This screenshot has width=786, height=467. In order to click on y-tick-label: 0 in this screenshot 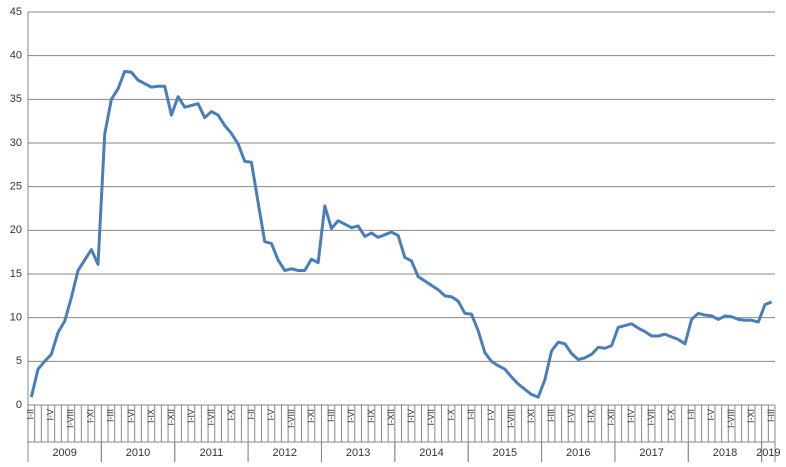, I will do `click(19, 405)`.